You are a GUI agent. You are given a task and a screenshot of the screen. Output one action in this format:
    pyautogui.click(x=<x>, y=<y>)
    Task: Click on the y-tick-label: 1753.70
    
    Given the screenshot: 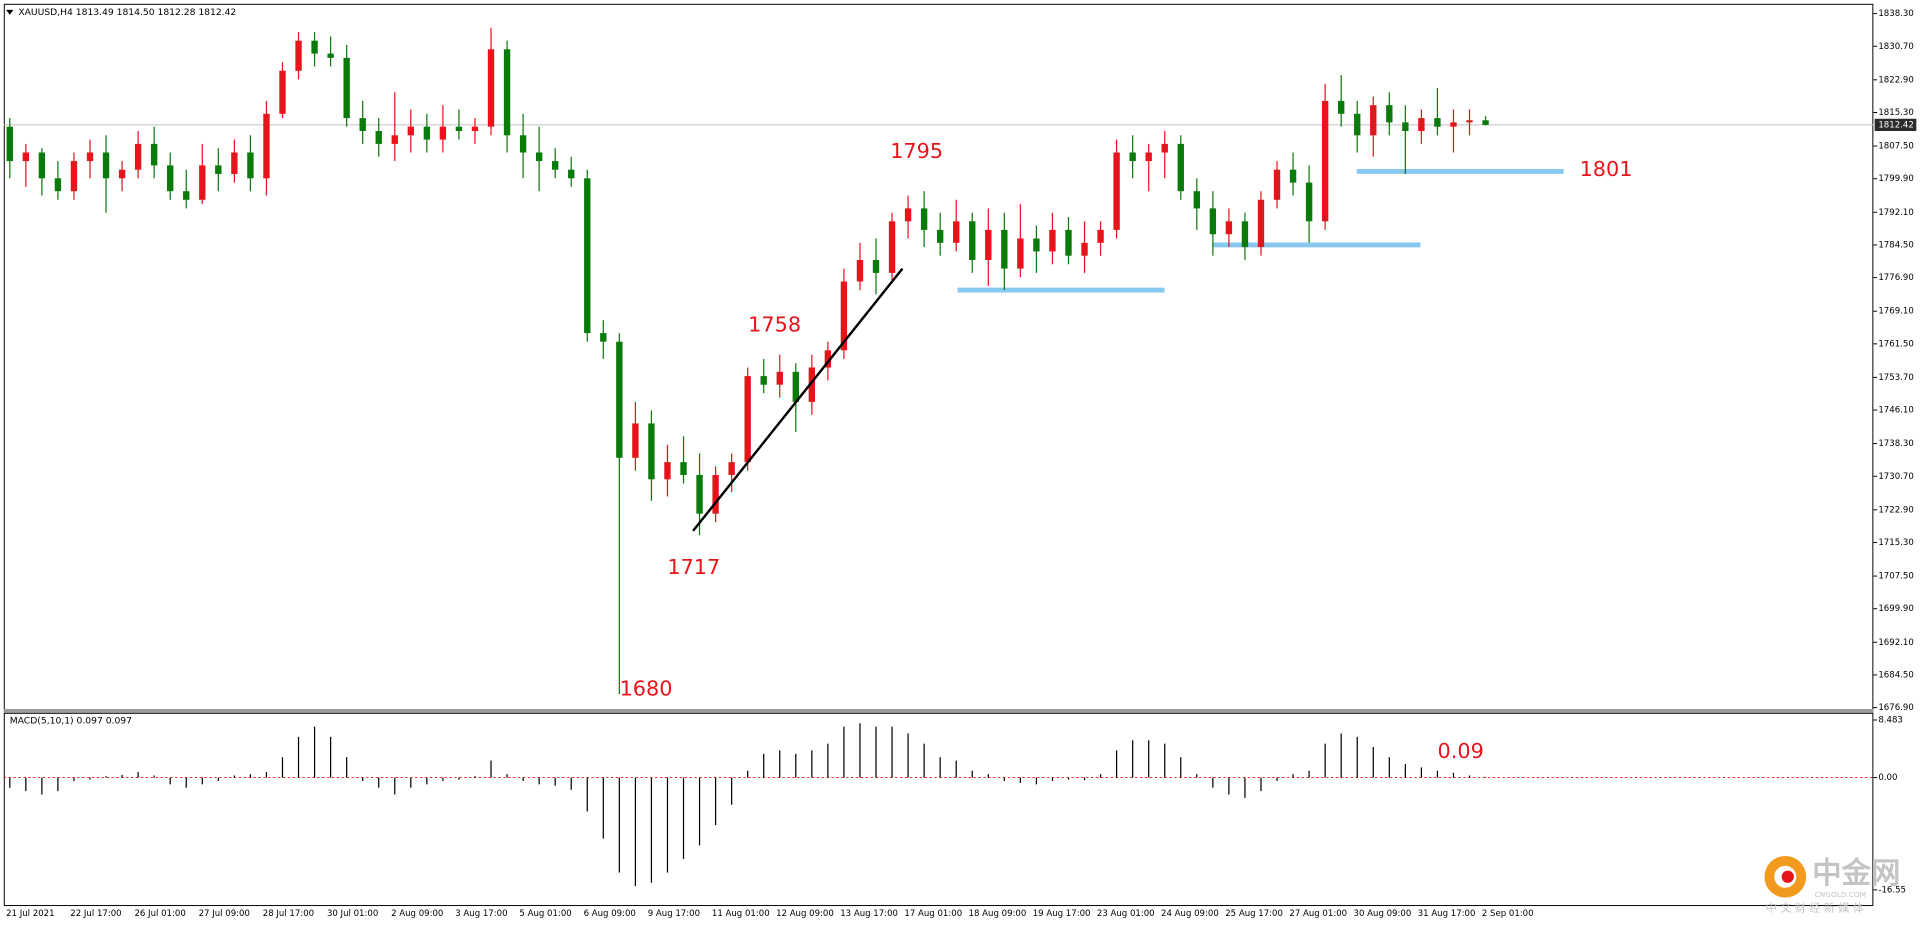 What is the action you would take?
    pyautogui.click(x=1895, y=378)
    